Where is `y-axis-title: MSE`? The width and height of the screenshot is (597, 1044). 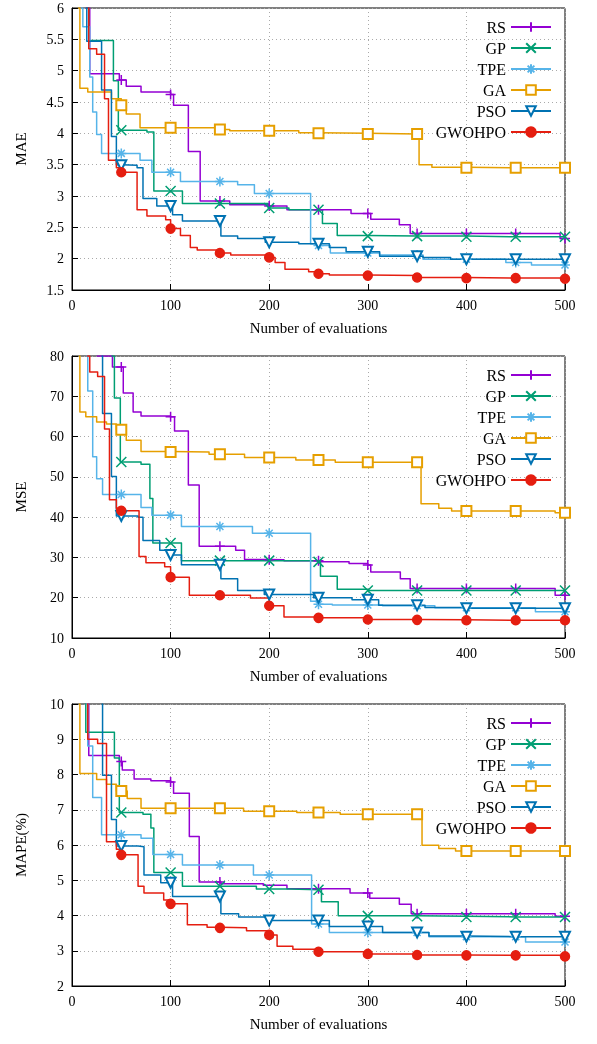
y-axis-title: MSE is located at coordinates (20, 497).